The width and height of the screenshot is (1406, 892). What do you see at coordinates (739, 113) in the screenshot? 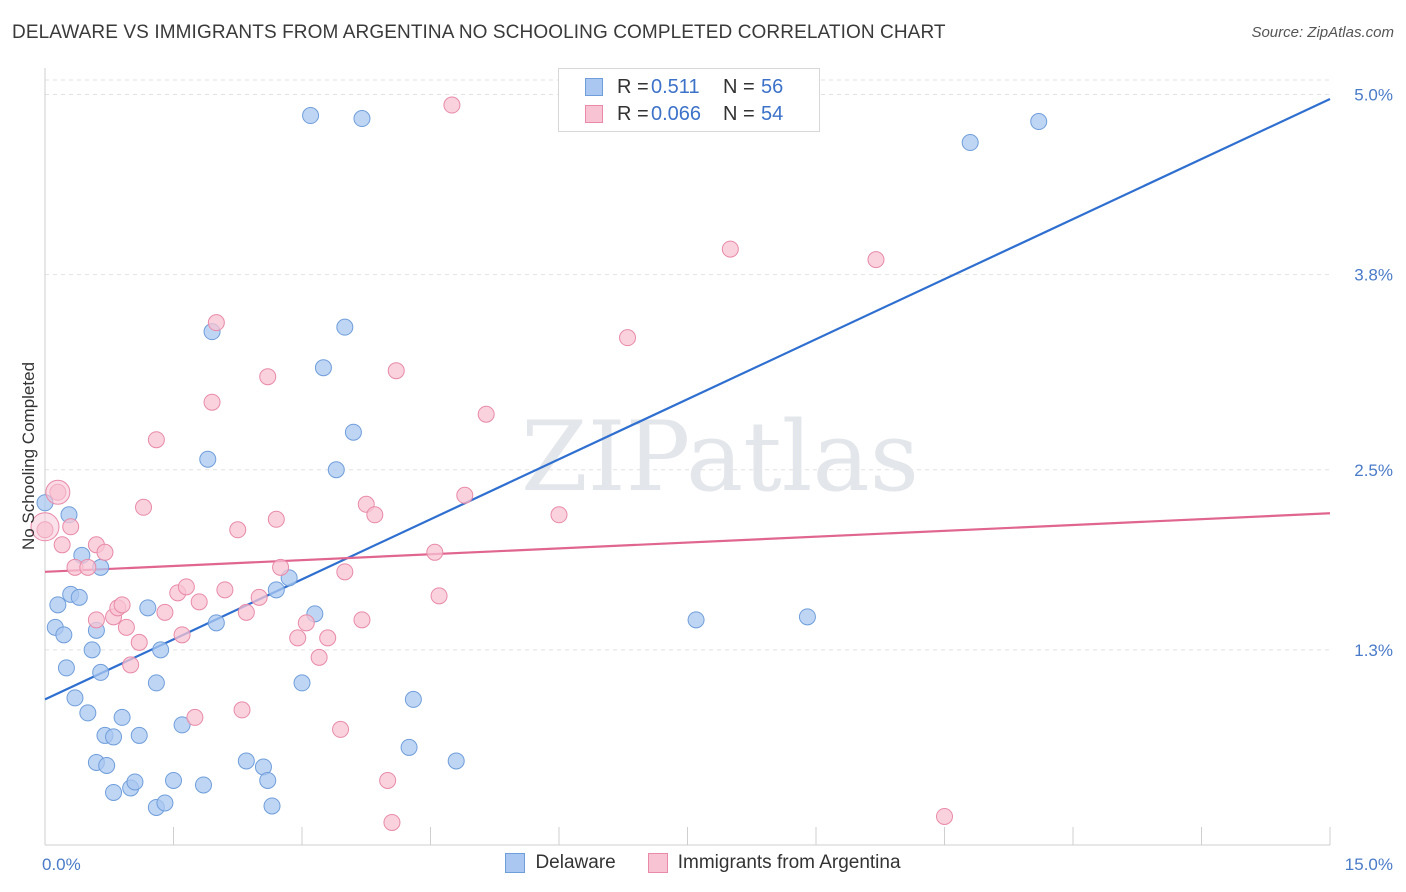
I see `n-label: N =` at bounding box center [739, 113].